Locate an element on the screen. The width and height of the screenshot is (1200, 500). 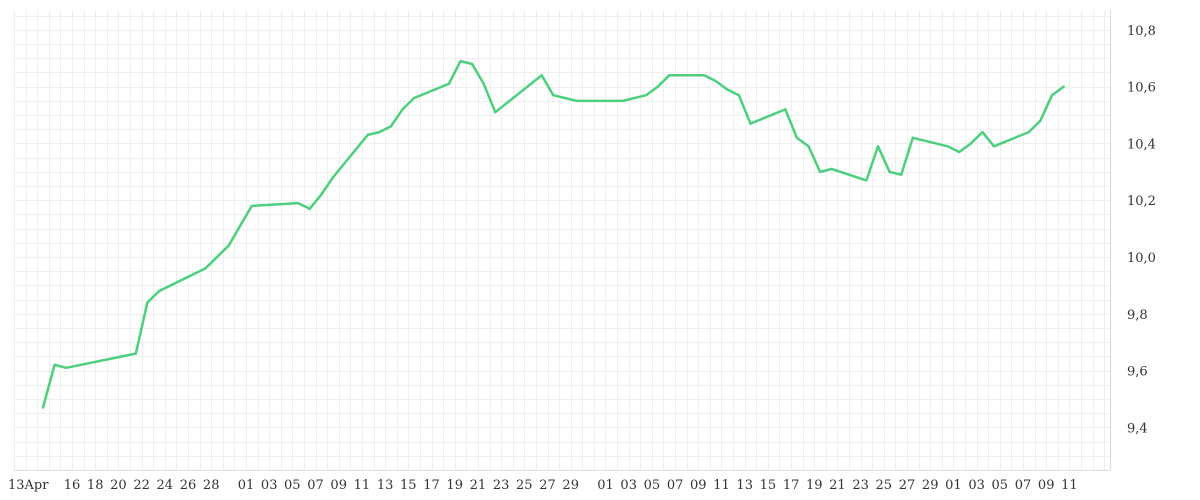
x-tick-label: 16 is located at coordinates (72, 485).